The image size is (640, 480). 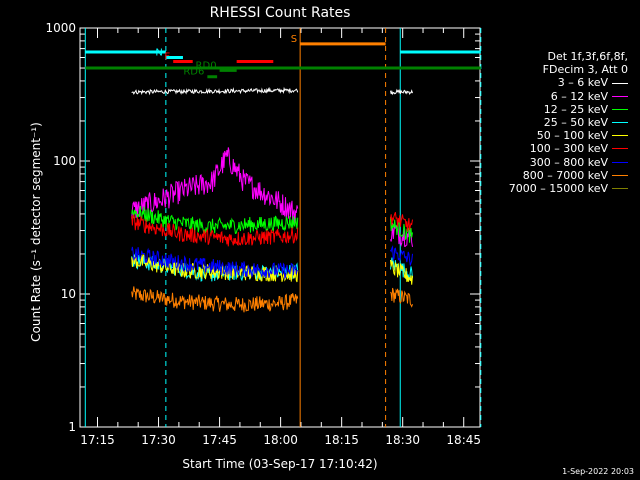 I want to click on x-tick-label: 18:00, so click(x=280, y=440).